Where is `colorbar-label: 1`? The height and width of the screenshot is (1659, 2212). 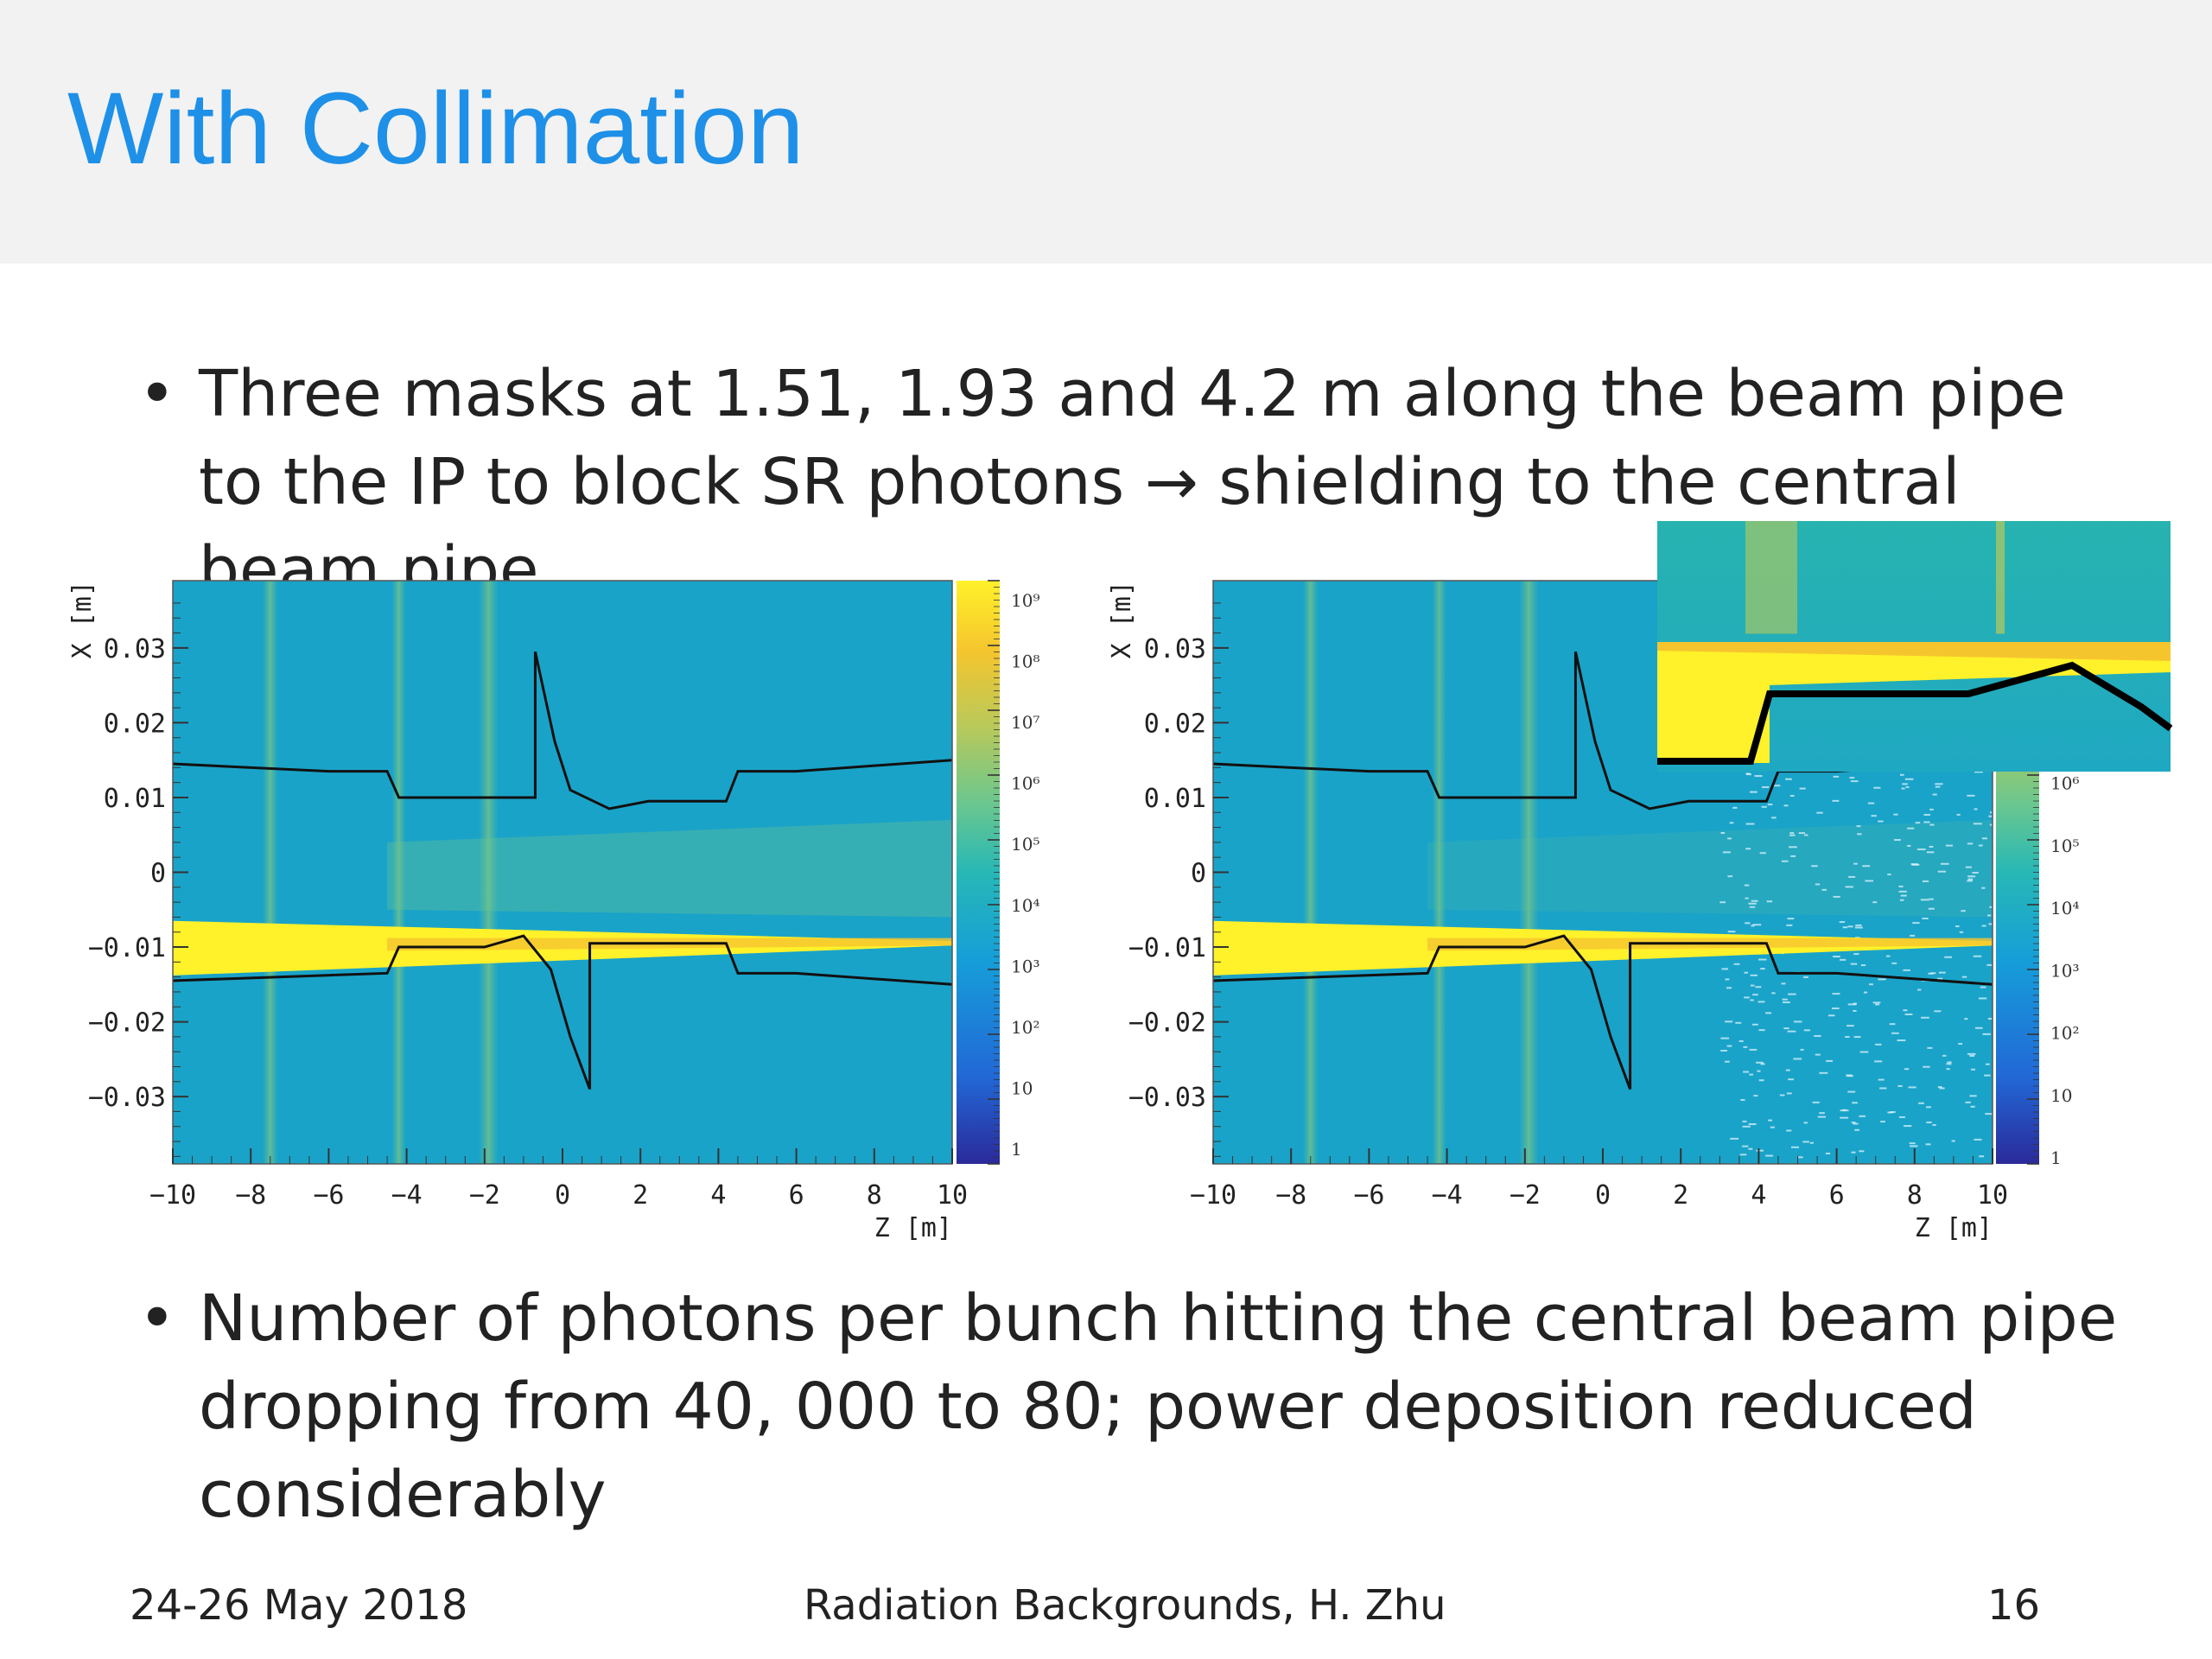 colorbar-label: 1 is located at coordinates (1017, 1149).